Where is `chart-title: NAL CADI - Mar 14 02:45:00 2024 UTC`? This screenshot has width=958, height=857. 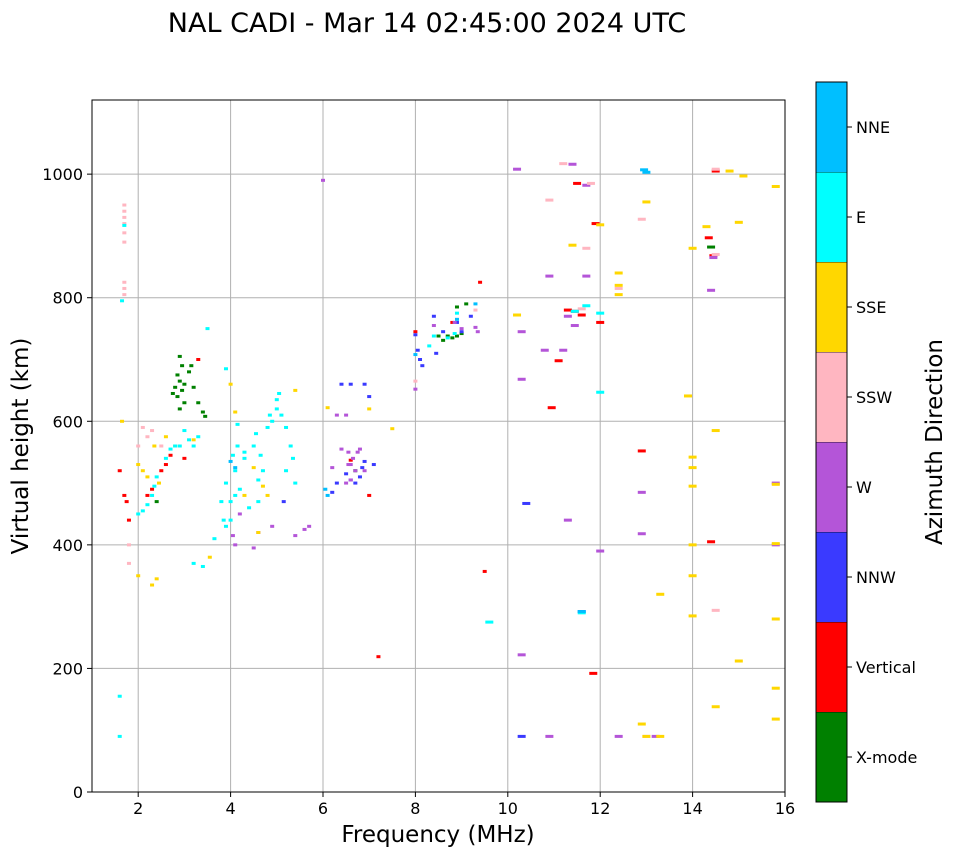 chart-title: NAL CADI - Mar 14 02:45:00 2024 UTC is located at coordinates (427, 23).